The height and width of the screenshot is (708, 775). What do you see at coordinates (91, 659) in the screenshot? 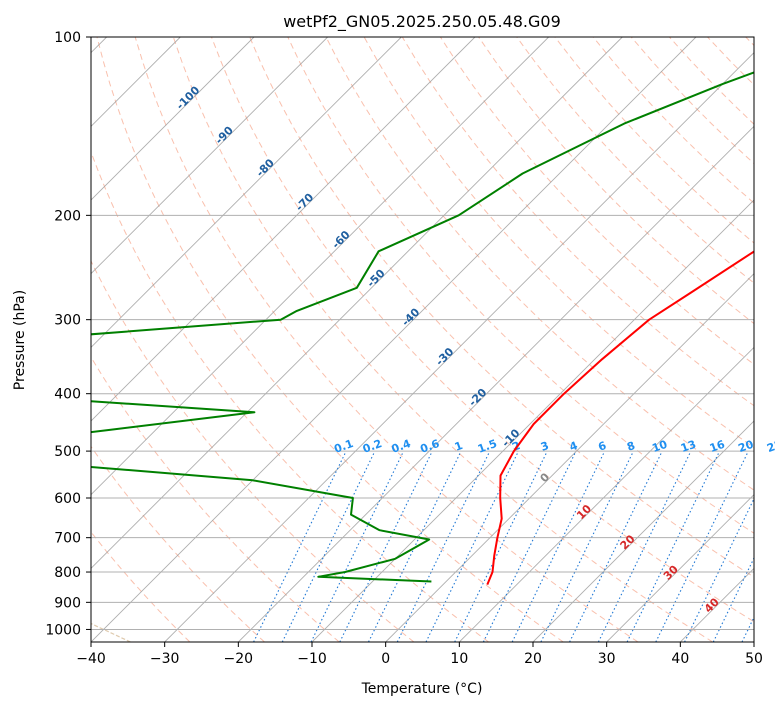
I see `x-tick-label: −40` at bounding box center [91, 659].